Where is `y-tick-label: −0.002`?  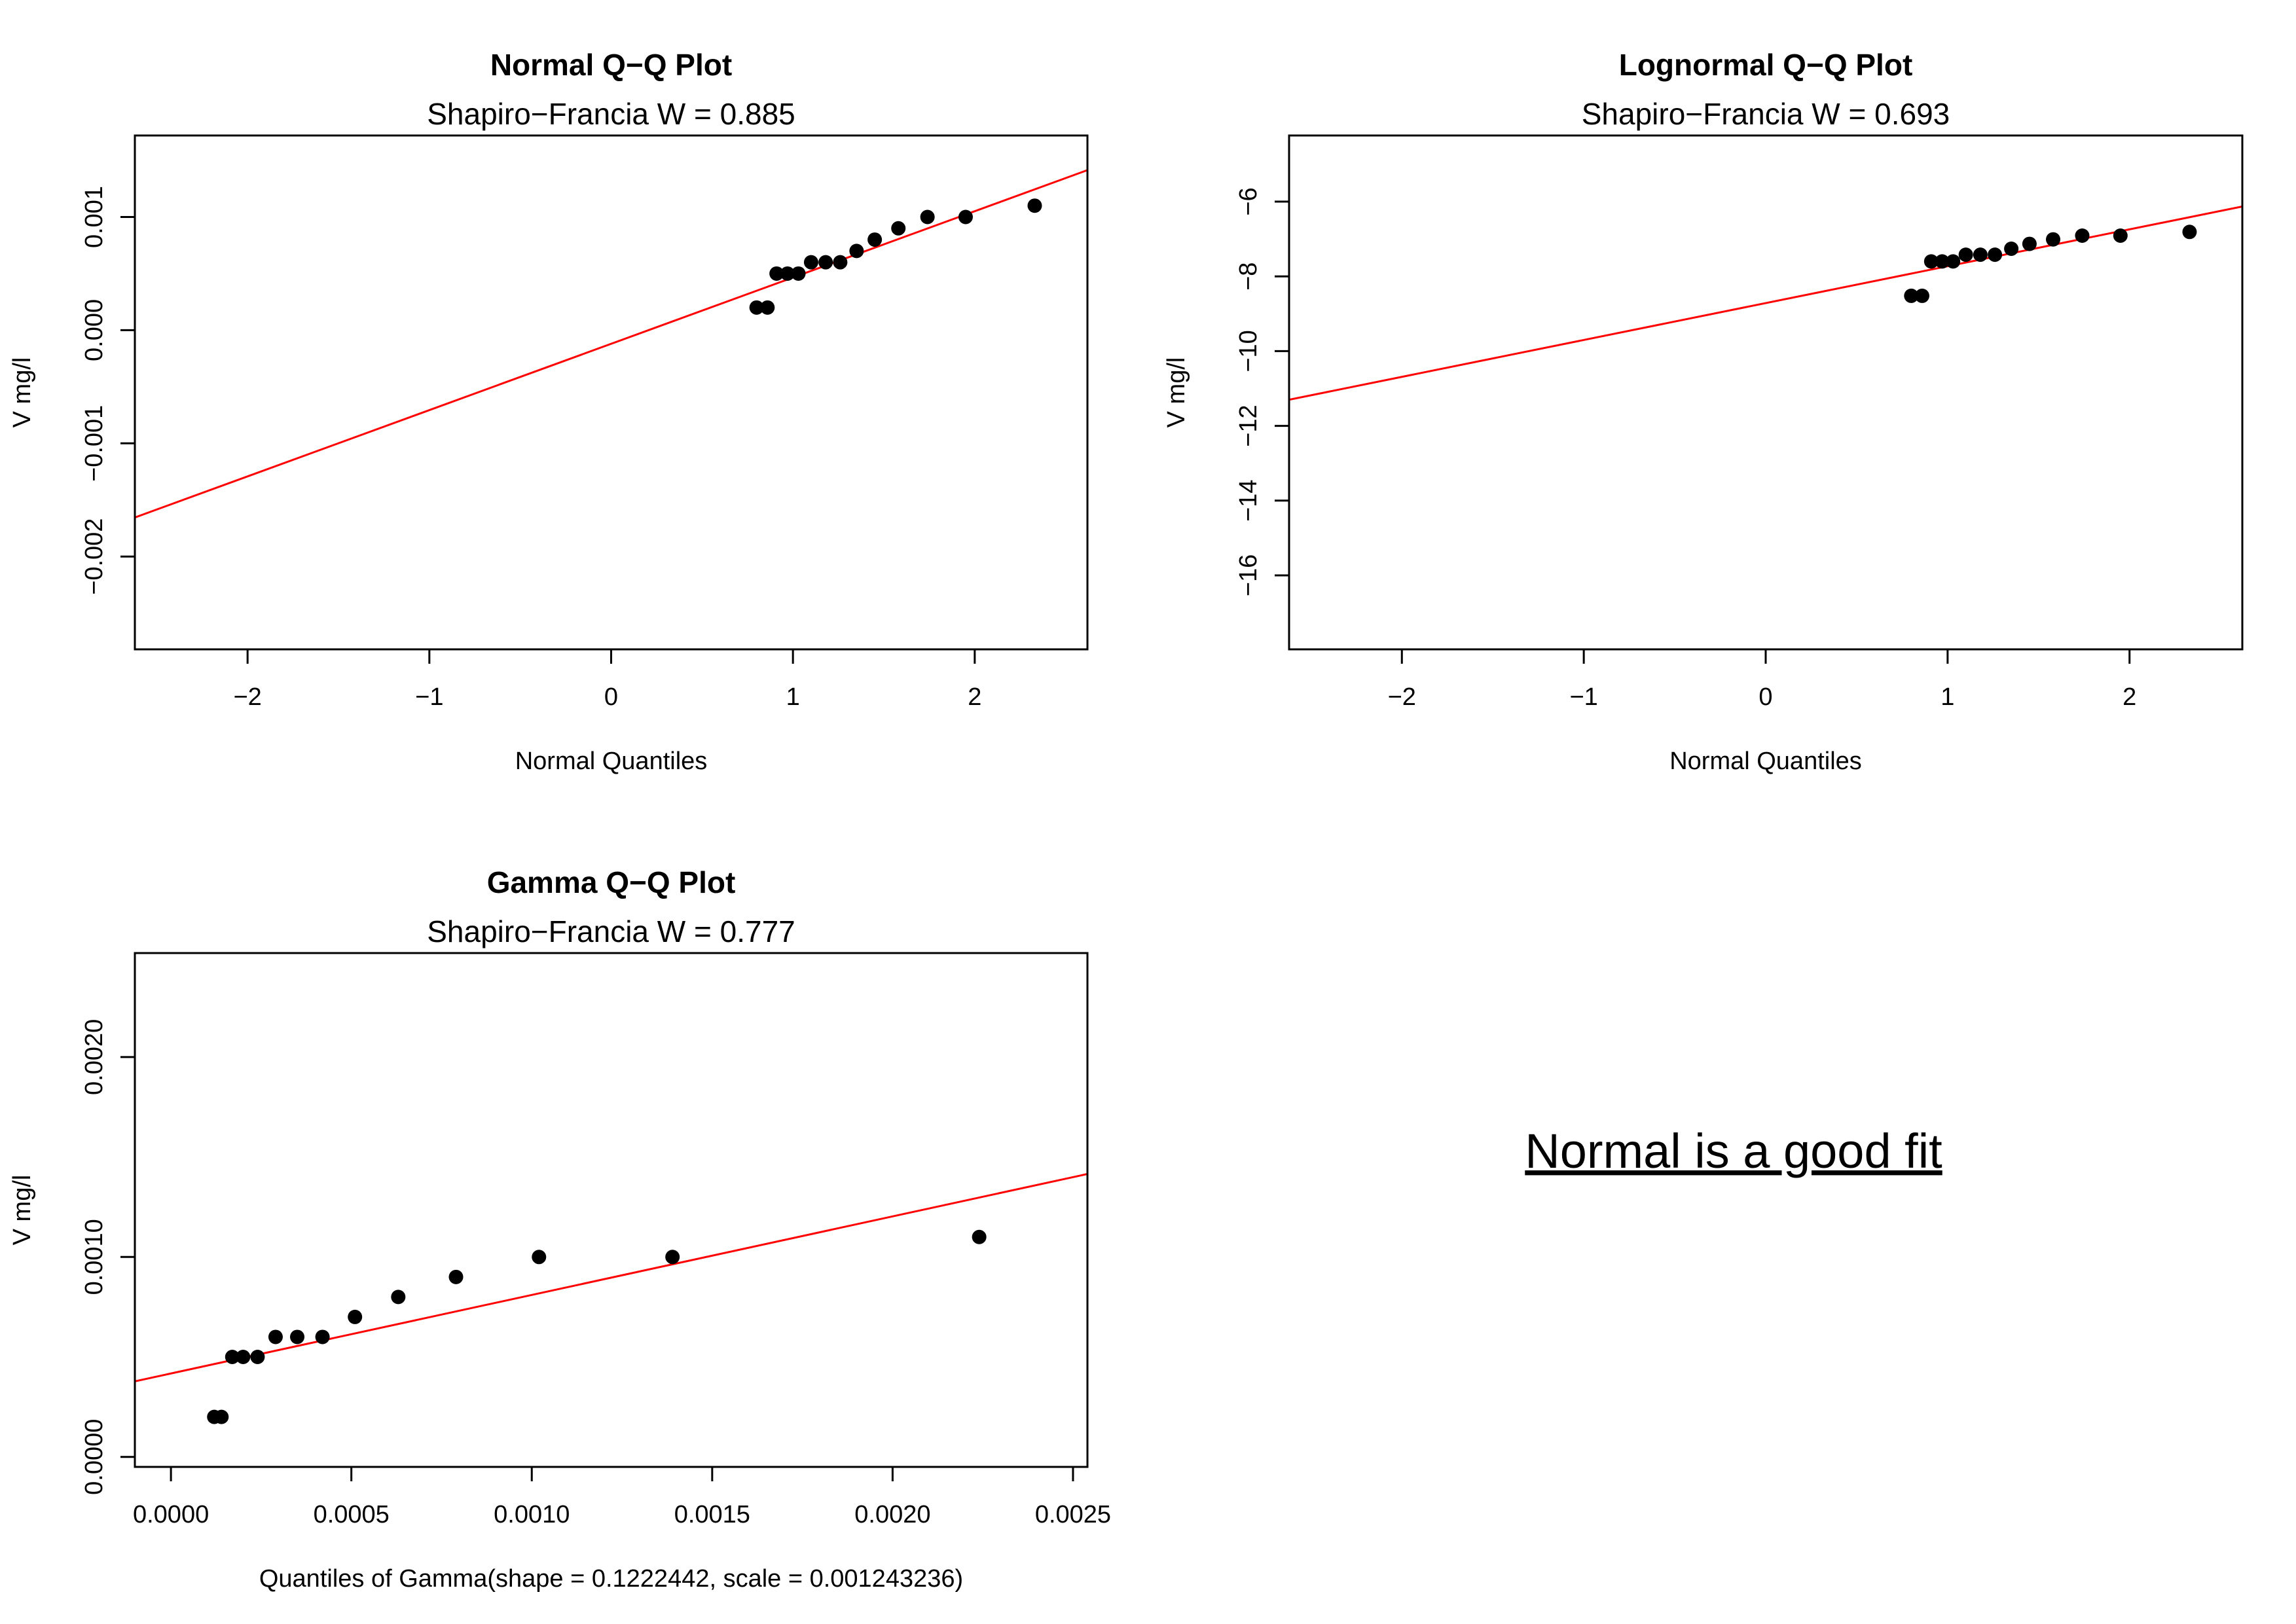
y-tick-label: −0.002 is located at coordinates (94, 556).